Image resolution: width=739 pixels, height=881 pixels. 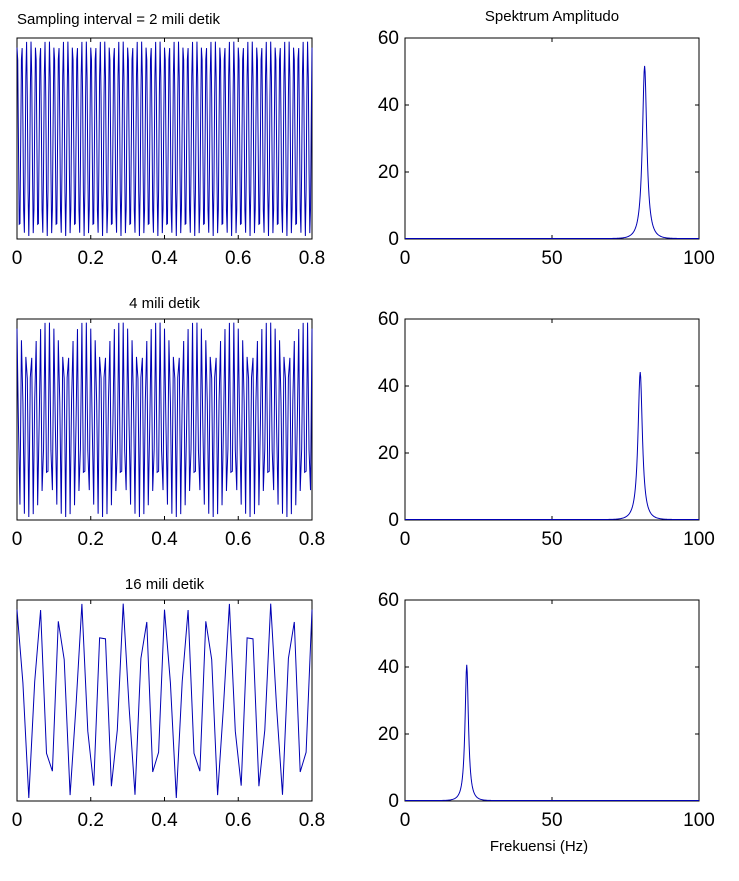 I want to click on panel-signal-4ms: 4 mili detik 0 0.2 0.4 0.6 0.8, so click(x=169, y=422).